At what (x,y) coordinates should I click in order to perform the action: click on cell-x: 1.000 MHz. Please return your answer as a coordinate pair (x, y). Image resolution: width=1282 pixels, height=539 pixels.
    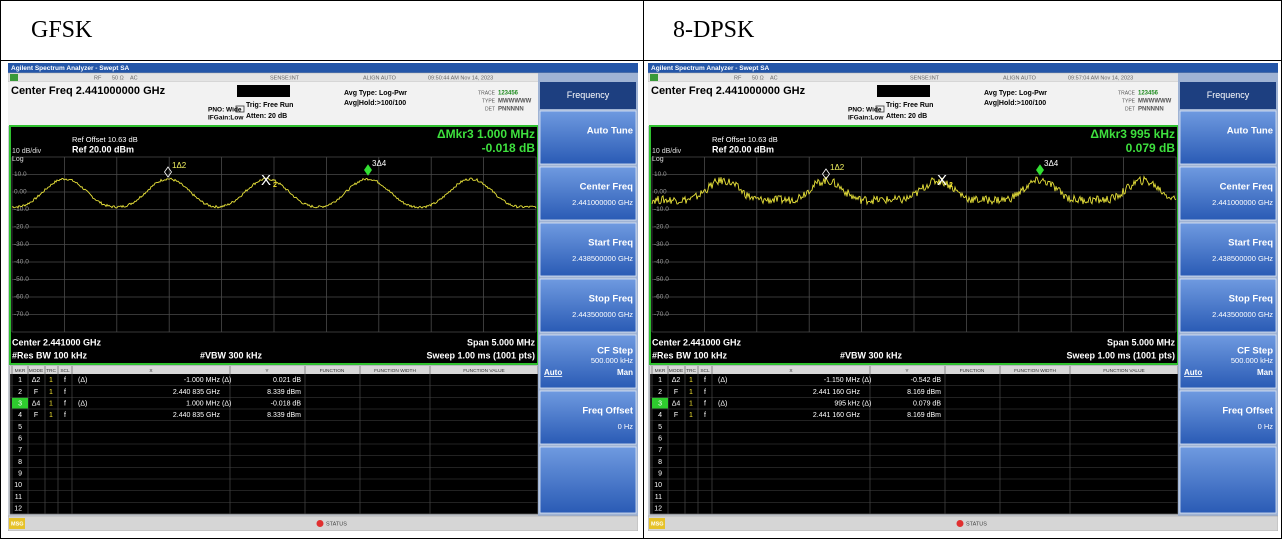
    Looking at the image, I should click on (203, 404).